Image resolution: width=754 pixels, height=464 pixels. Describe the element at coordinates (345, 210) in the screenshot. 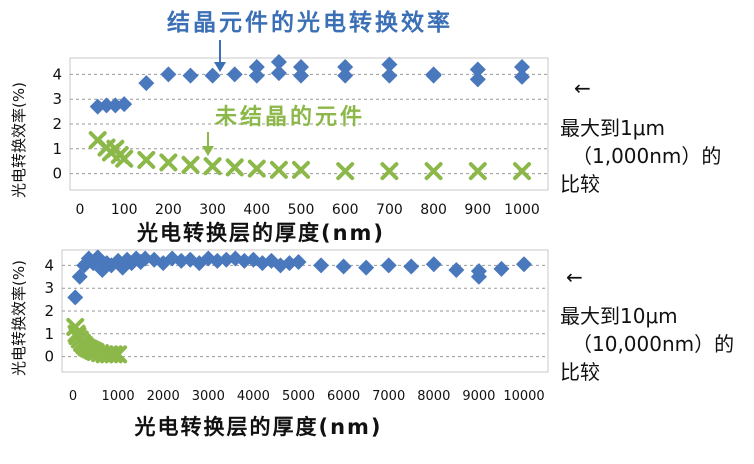

I see `chart1-xtick-label: 600` at that location.